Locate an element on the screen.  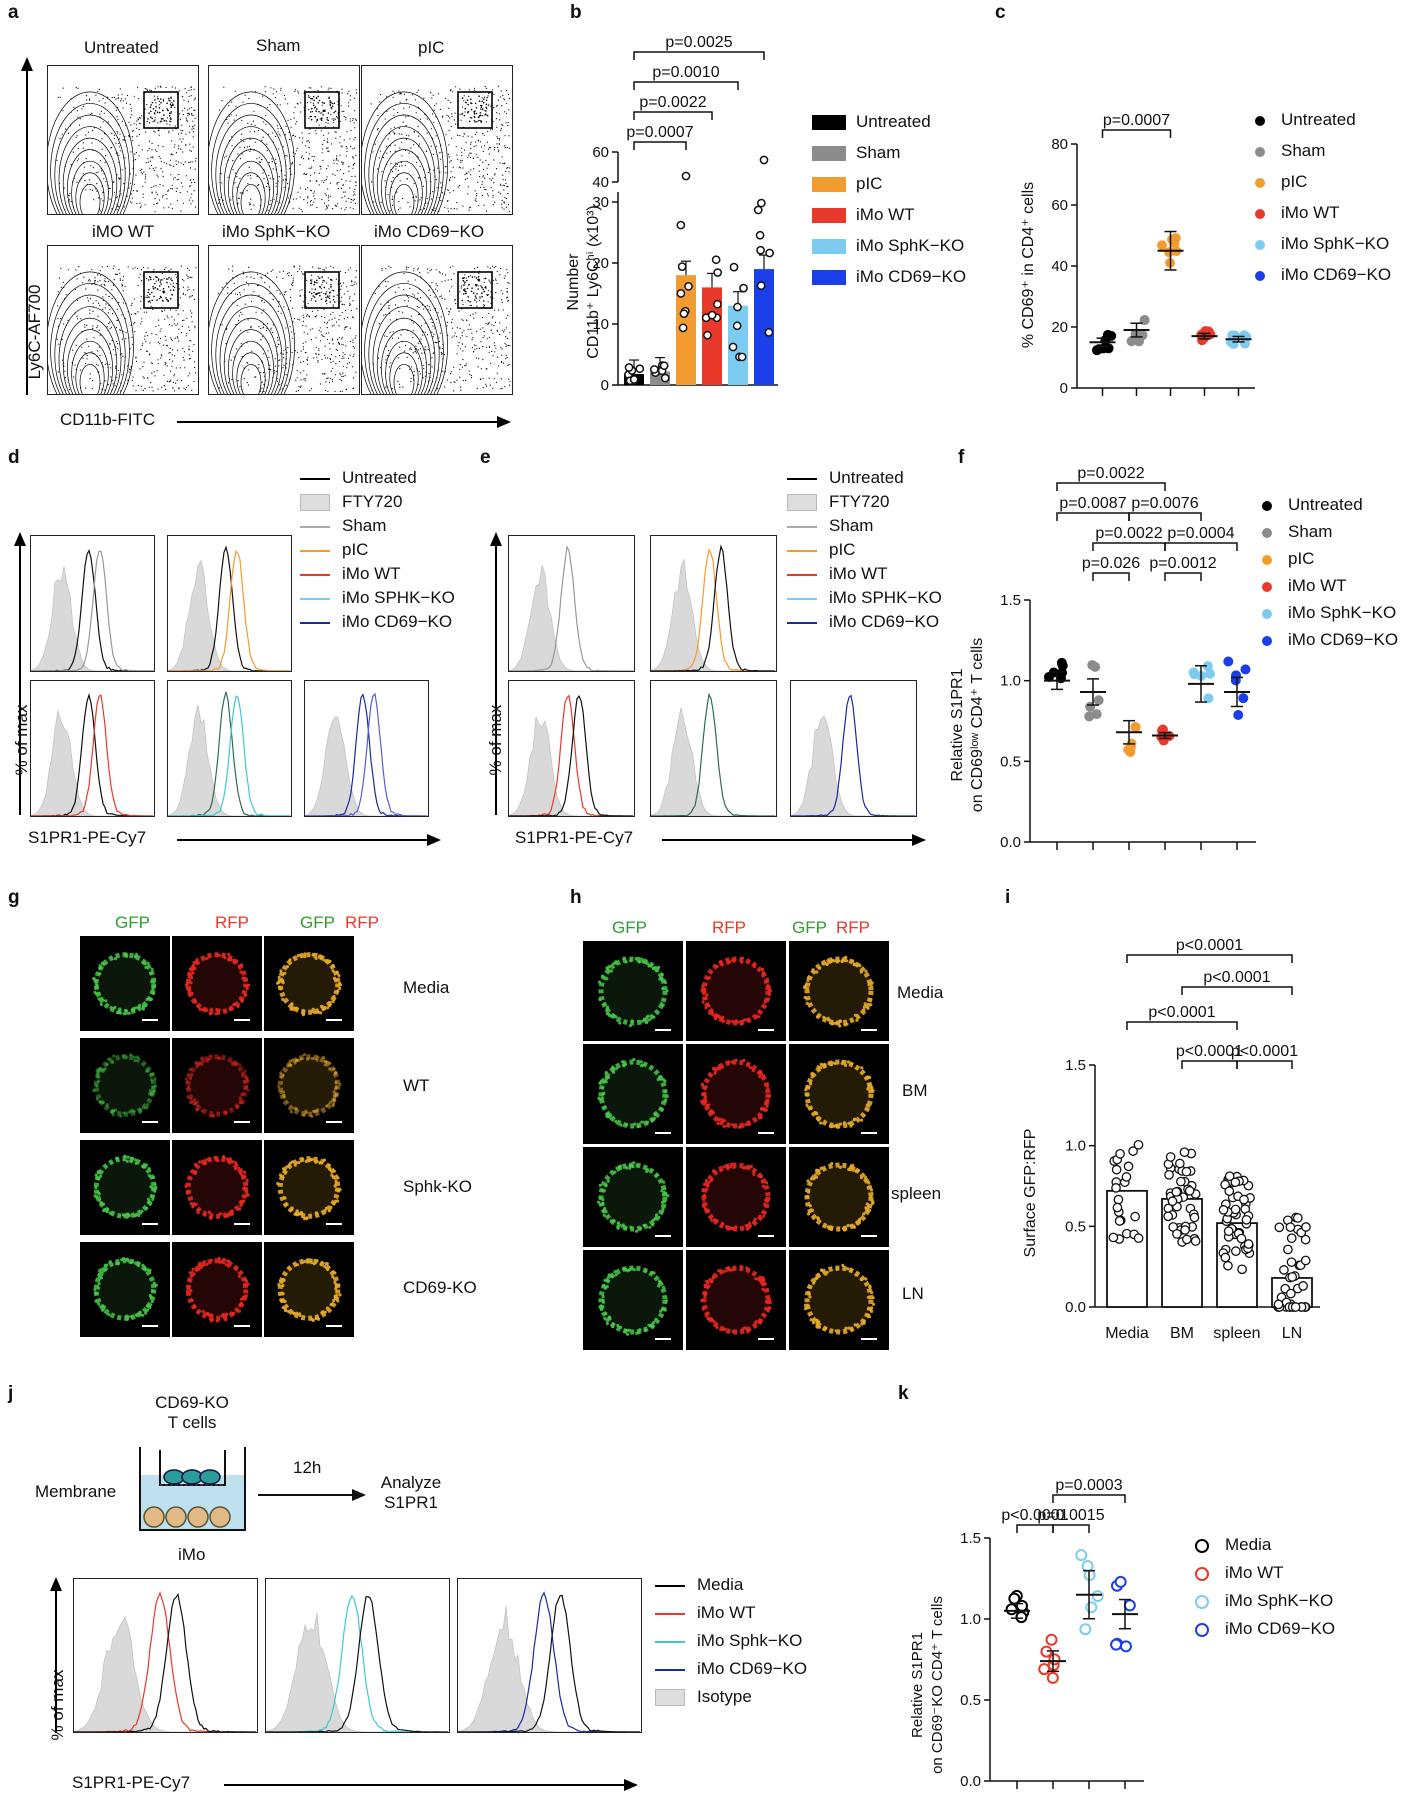
isotype-fill is located at coordinates (229, 615).